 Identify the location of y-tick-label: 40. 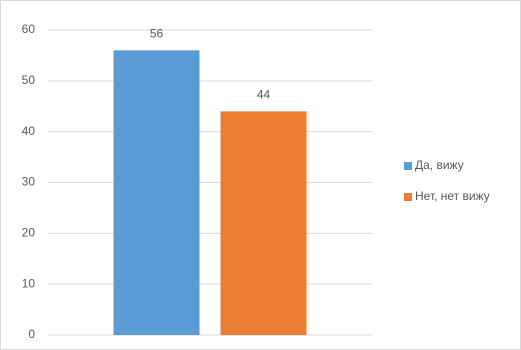
(29, 131).